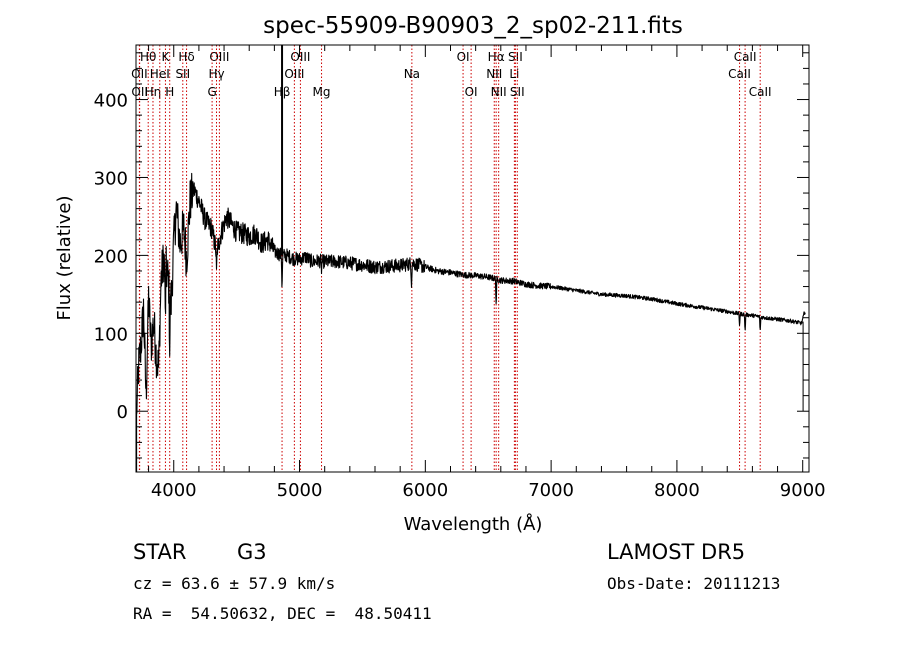 Image resolution: width=900 pixels, height=649 pixels. What do you see at coordinates (677, 490) in the screenshot?
I see `x-tick-label: 8000` at bounding box center [677, 490].